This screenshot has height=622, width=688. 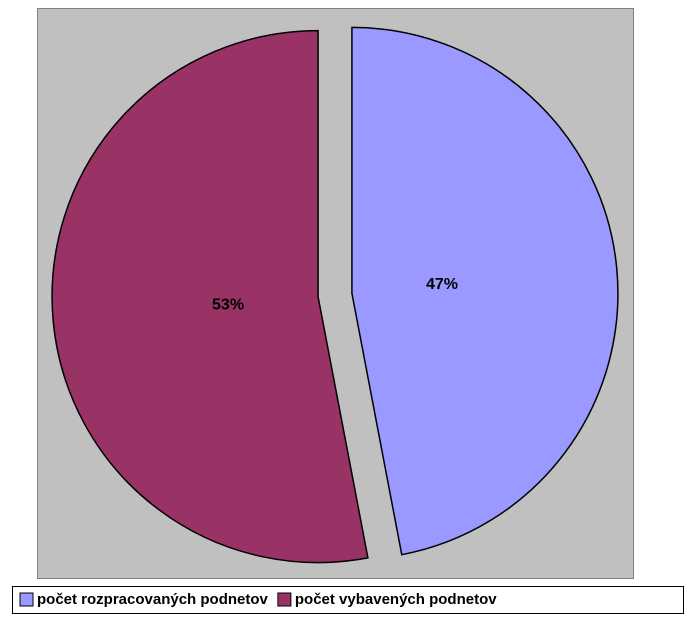 What do you see at coordinates (153, 599) in the screenshot?
I see `legend-label: počet rozpracovaných podnetov` at bounding box center [153, 599].